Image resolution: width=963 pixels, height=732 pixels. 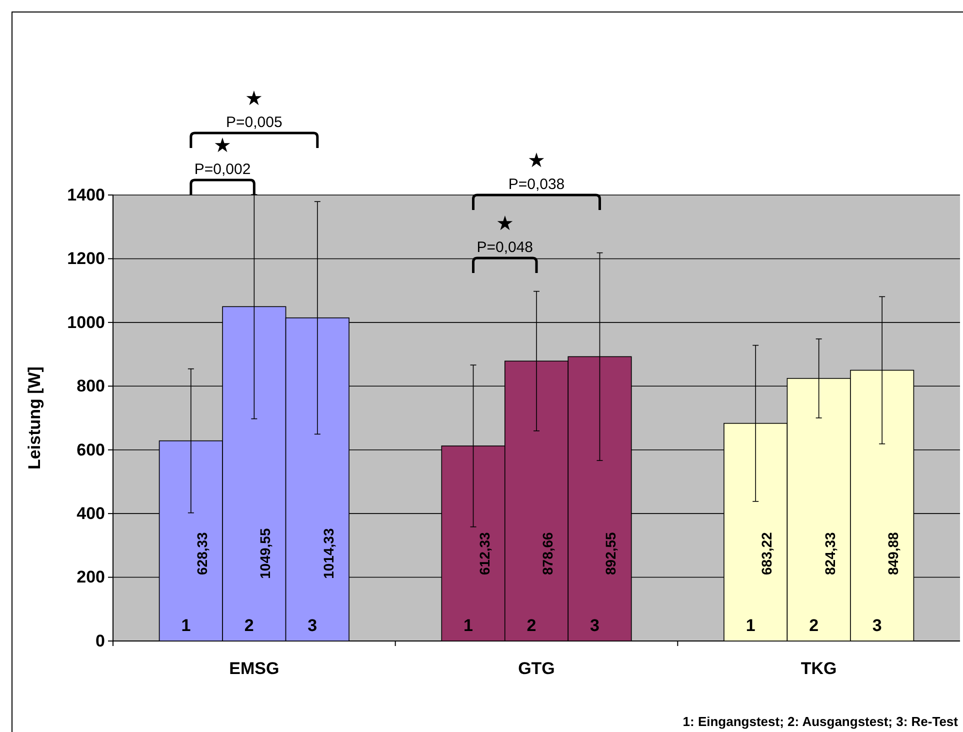 I want to click on y-tick-label: 600, so click(x=90, y=450).